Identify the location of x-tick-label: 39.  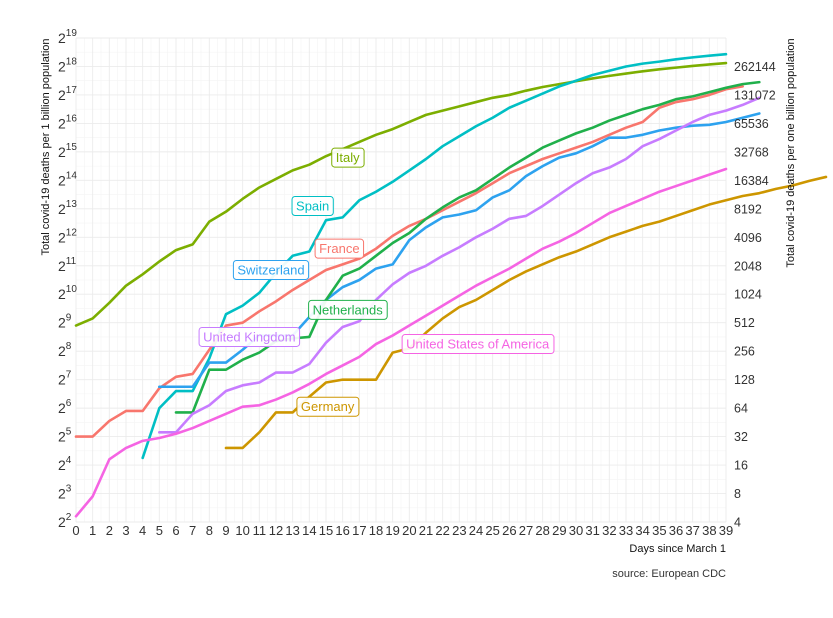
(726, 530).